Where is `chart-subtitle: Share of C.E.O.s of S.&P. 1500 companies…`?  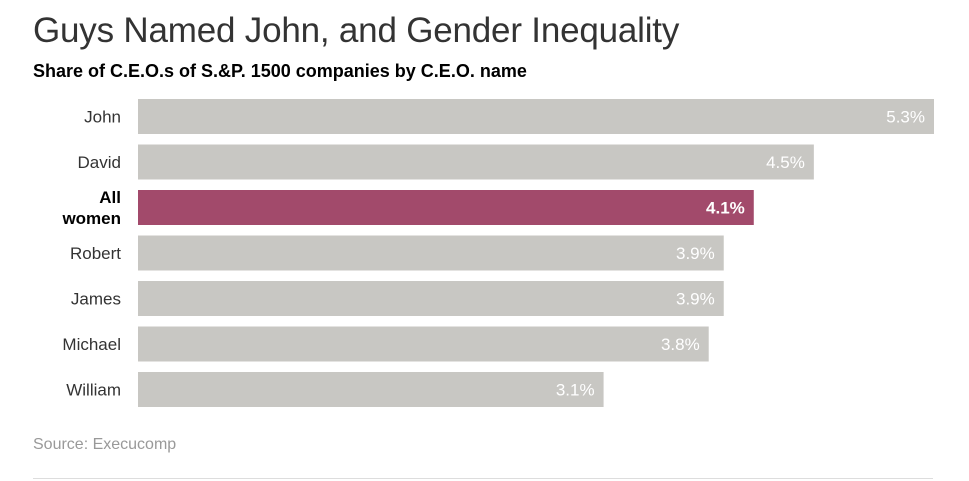 chart-subtitle: Share of C.E.O.s of S.&P. 1500 companies… is located at coordinates (280, 71).